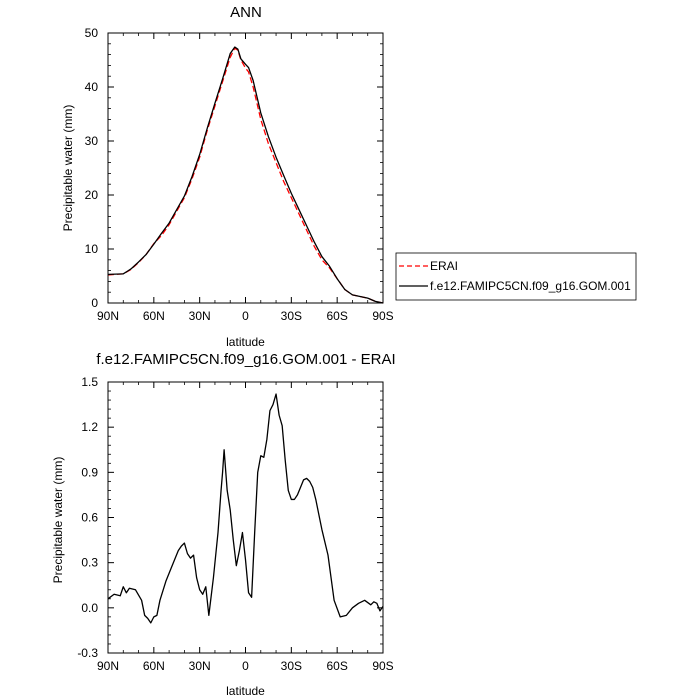 This screenshot has height=700, width=700. What do you see at coordinates (245, 359) in the screenshot?
I see `bottom-chart-title: f.e12.FAMIPC5CN.f09_g16.GOM.001 - ERAI` at bounding box center [245, 359].